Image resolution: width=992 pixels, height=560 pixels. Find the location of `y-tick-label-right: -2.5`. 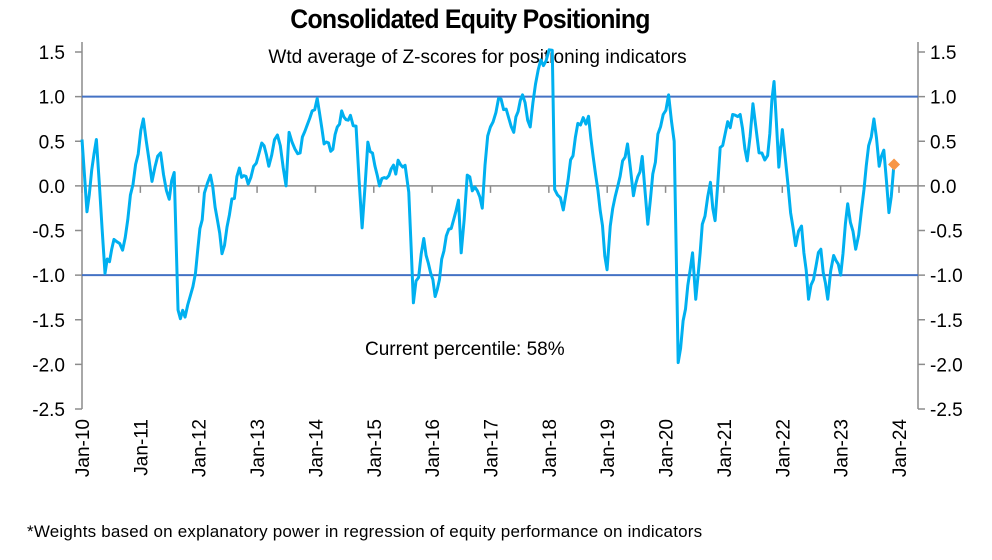

y-tick-label-right: -2.5 is located at coordinates (946, 410).